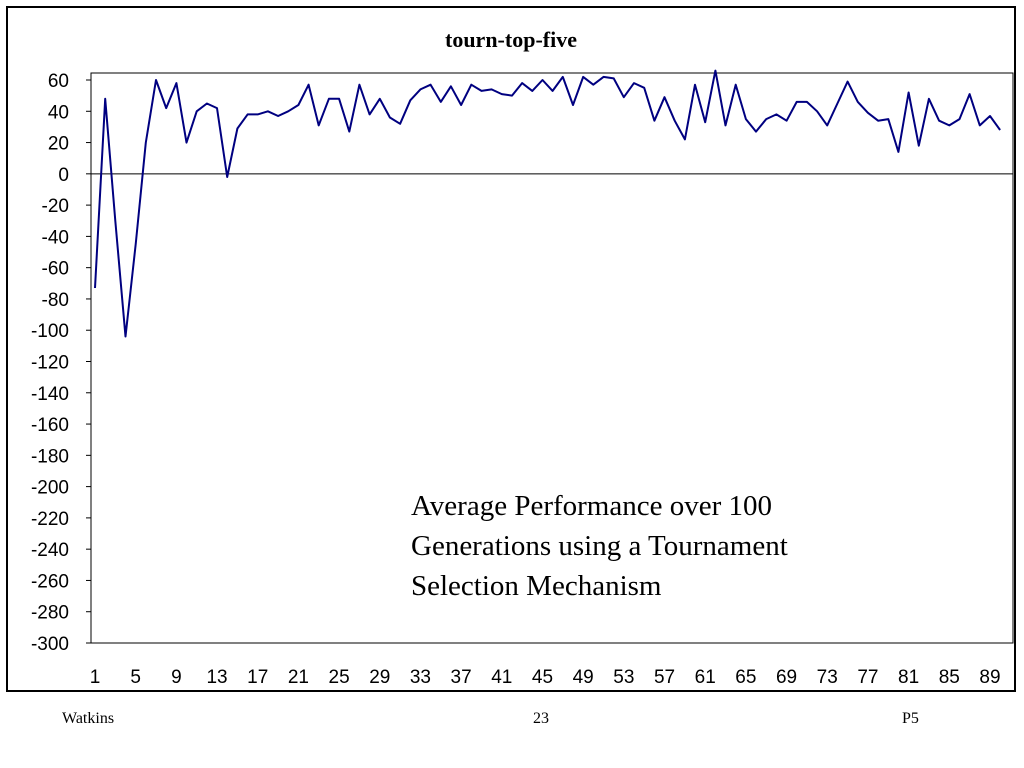 This screenshot has width=1024, height=768. I want to click on x-tick-label: 1, so click(95, 677).